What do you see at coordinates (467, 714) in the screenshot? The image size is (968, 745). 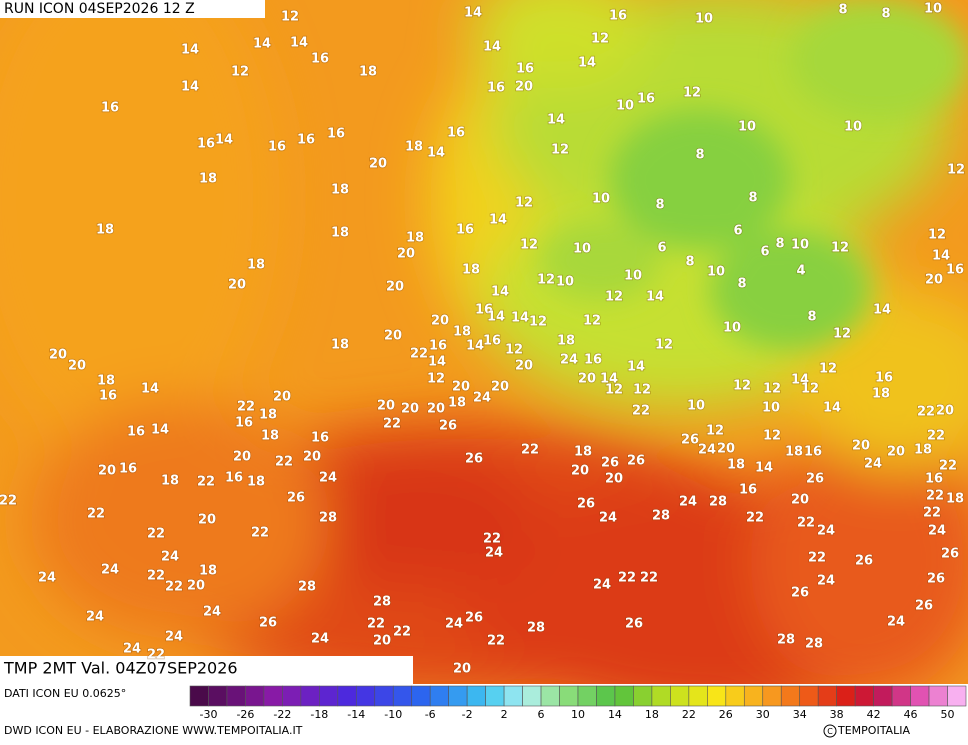 I see `scale-tick-label: -2` at bounding box center [467, 714].